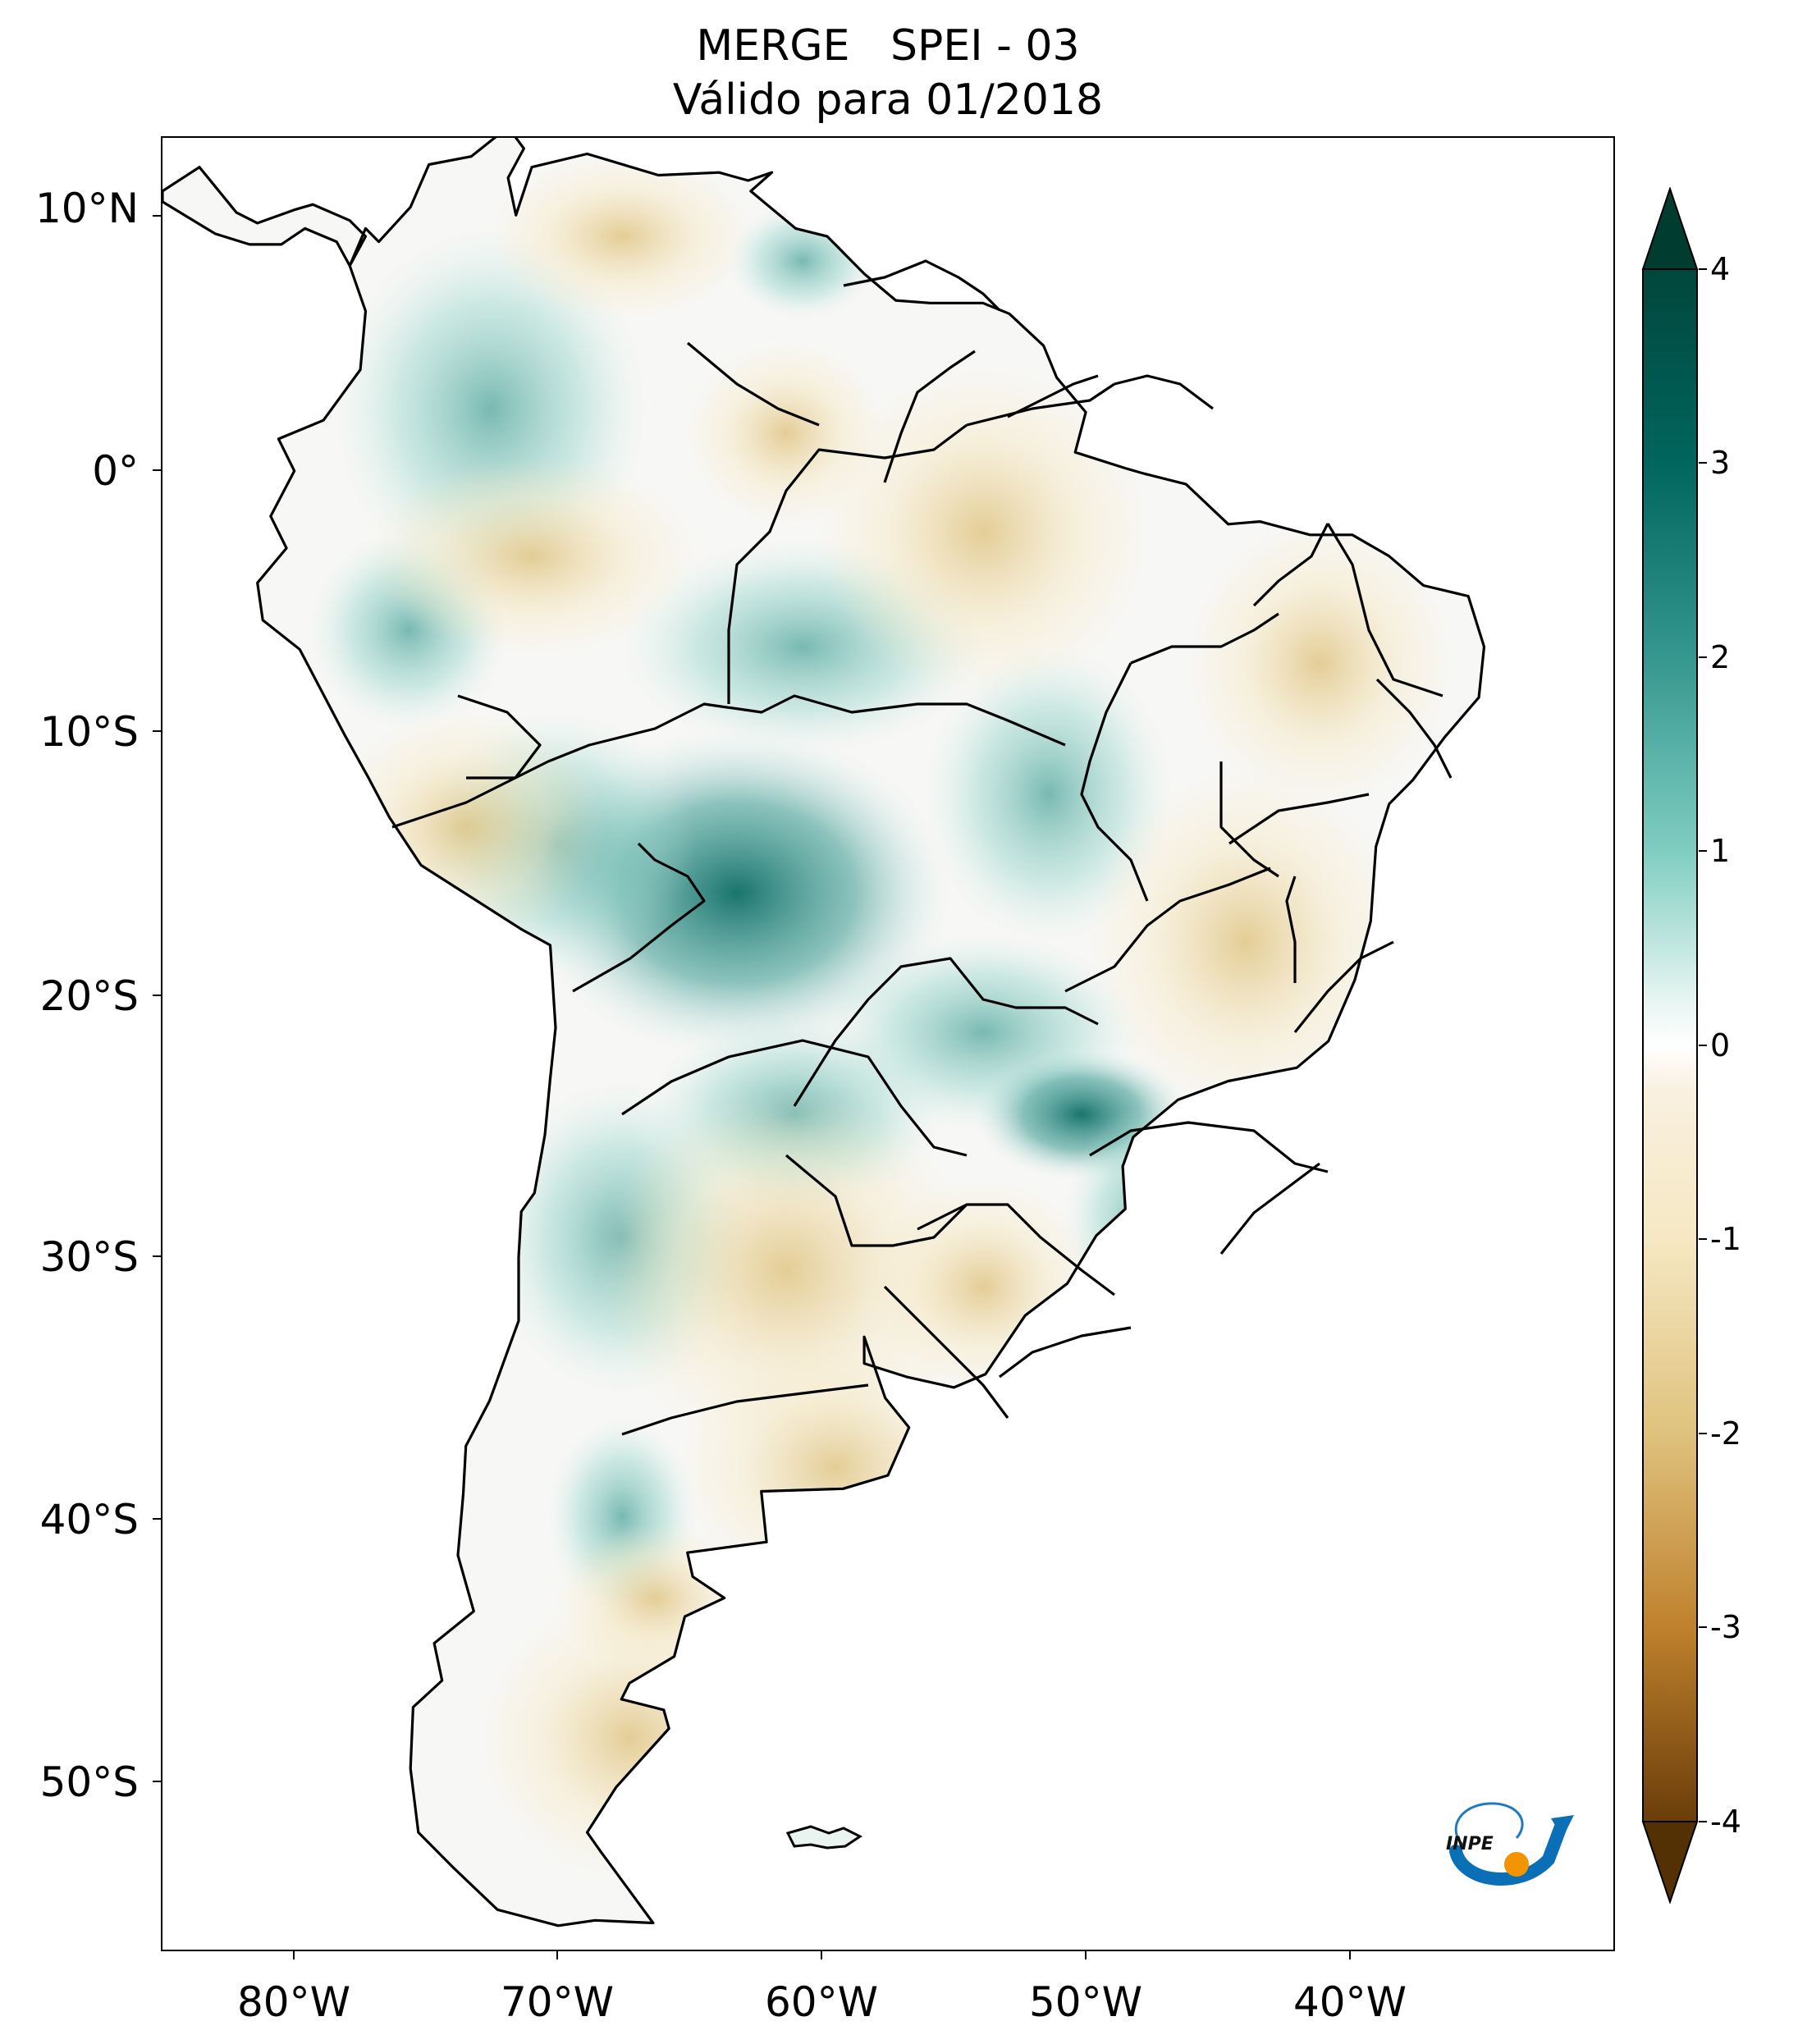 The height and width of the screenshot is (2044, 1798). I want to click on y-tick-label: 0°, so click(115, 471).